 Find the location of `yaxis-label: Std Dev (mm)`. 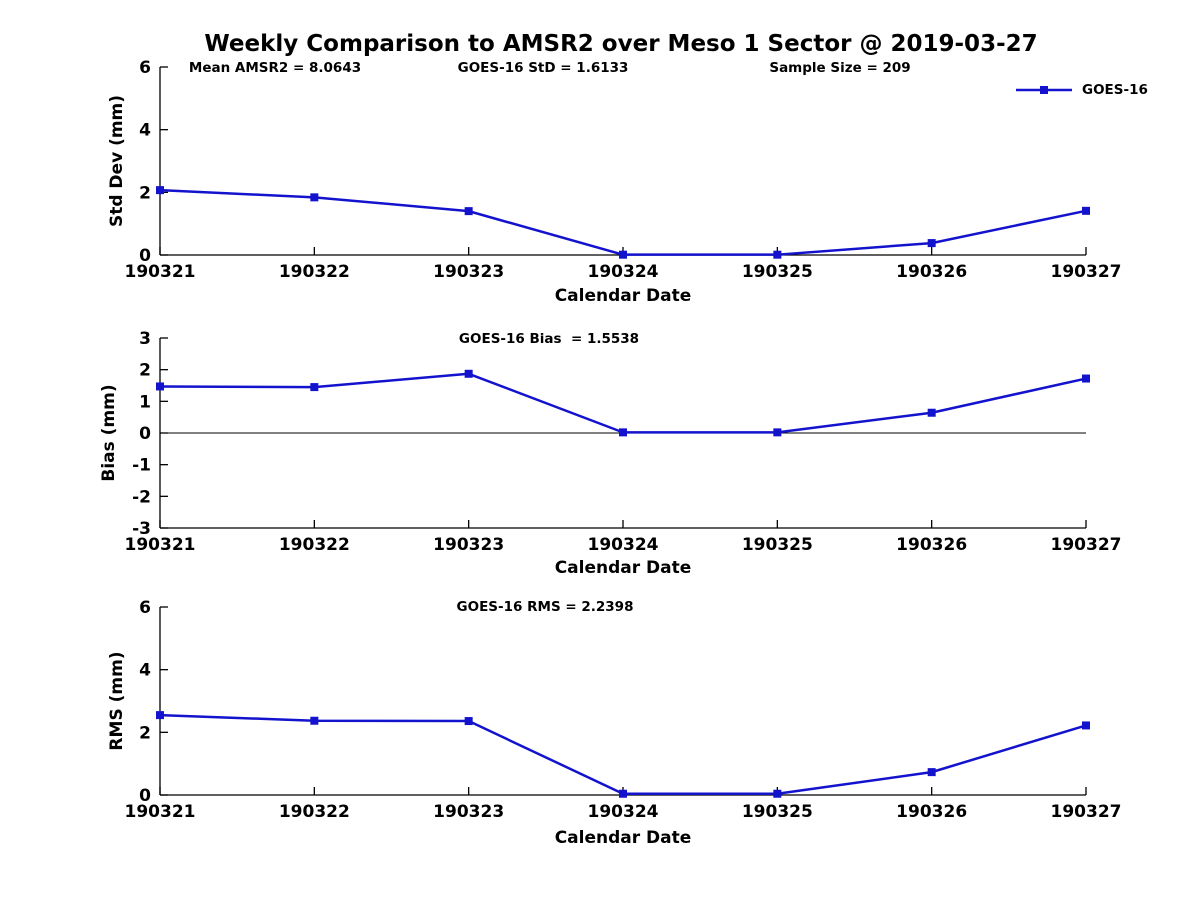

yaxis-label: Std Dev (mm) is located at coordinates (117, 161).